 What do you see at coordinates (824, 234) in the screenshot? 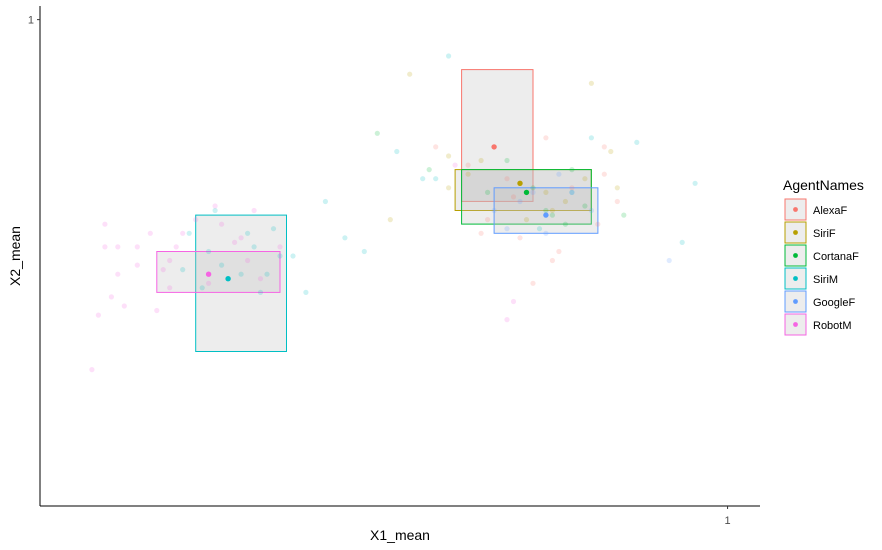
I see `legend-label-sirif: SiriF` at bounding box center [824, 234].